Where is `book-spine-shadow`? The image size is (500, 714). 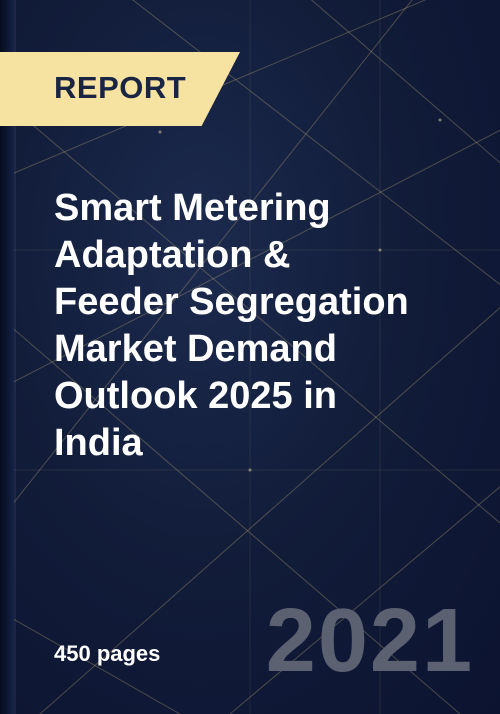
book-spine-shadow is located at coordinates (7, 357).